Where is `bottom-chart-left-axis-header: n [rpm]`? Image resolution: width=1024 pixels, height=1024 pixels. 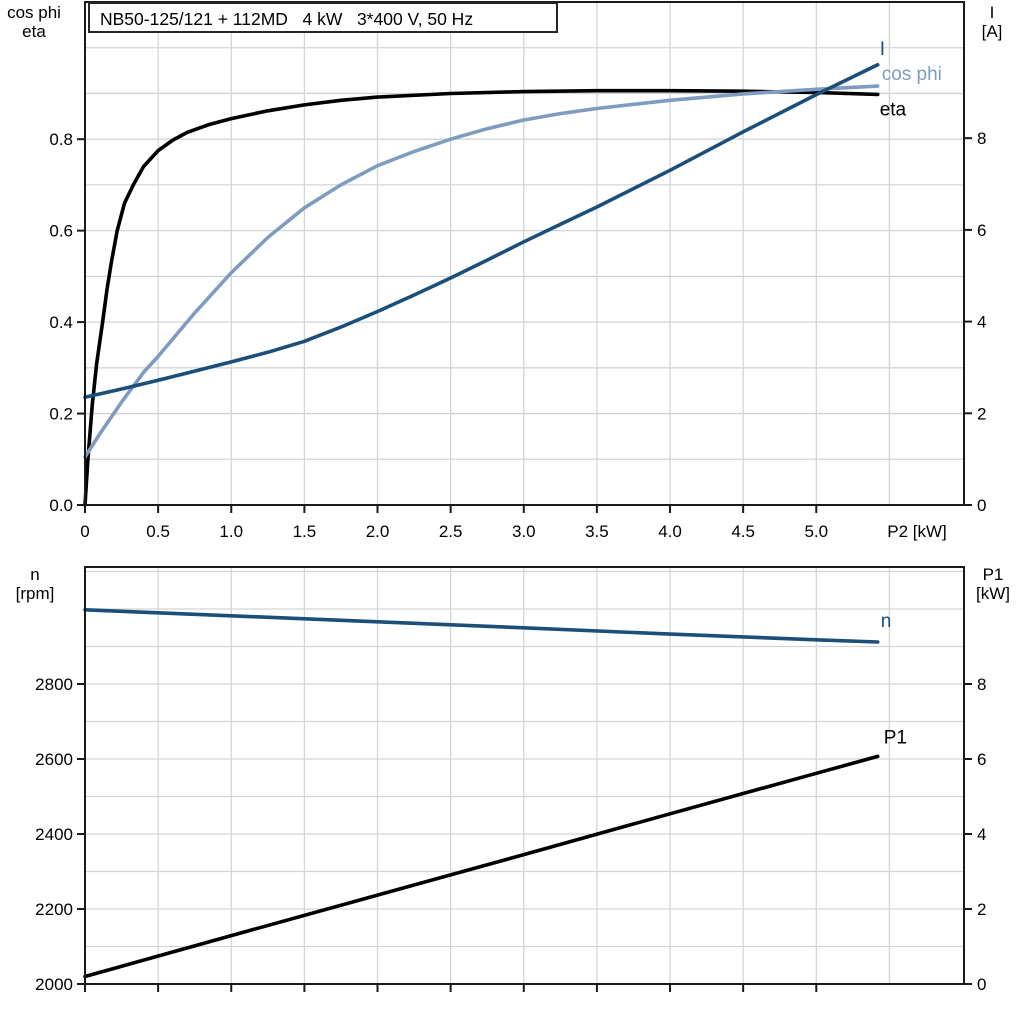 bottom-chart-left-axis-header: n [rpm] is located at coordinates (35, 584).